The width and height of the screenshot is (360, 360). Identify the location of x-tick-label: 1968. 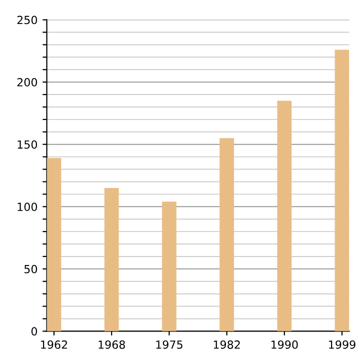
(111, 344).